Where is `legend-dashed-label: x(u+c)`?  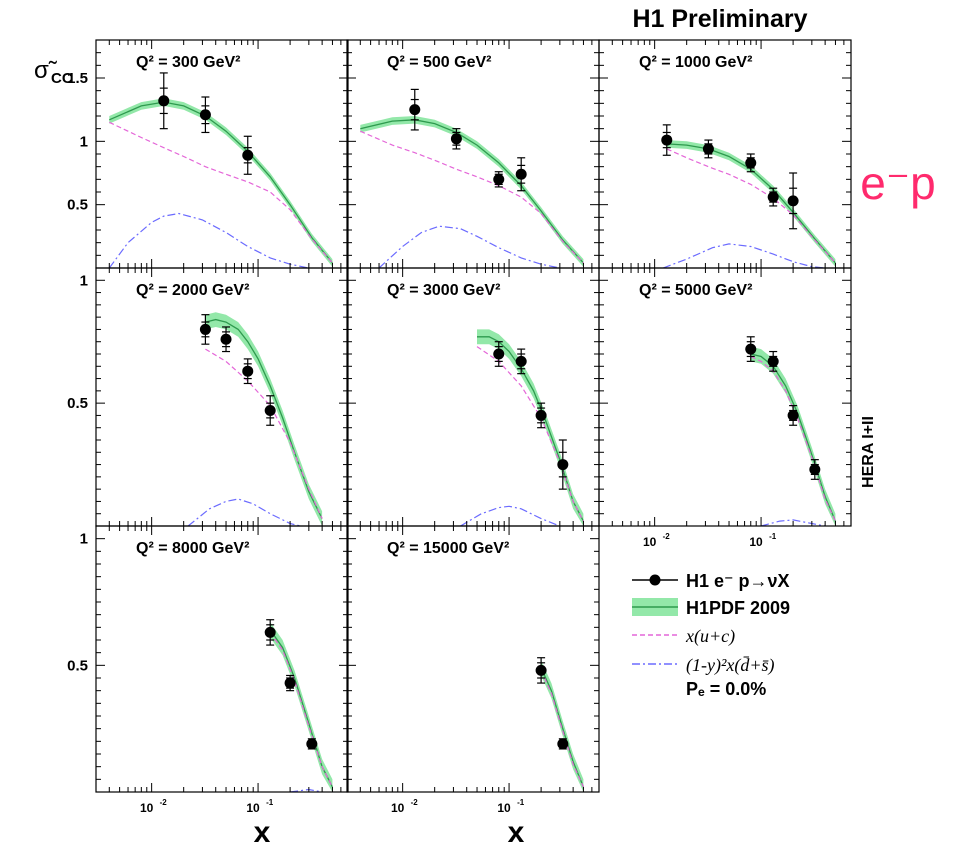
legend-dashed-label: x(u+c) is located at coordinates (710, 636).